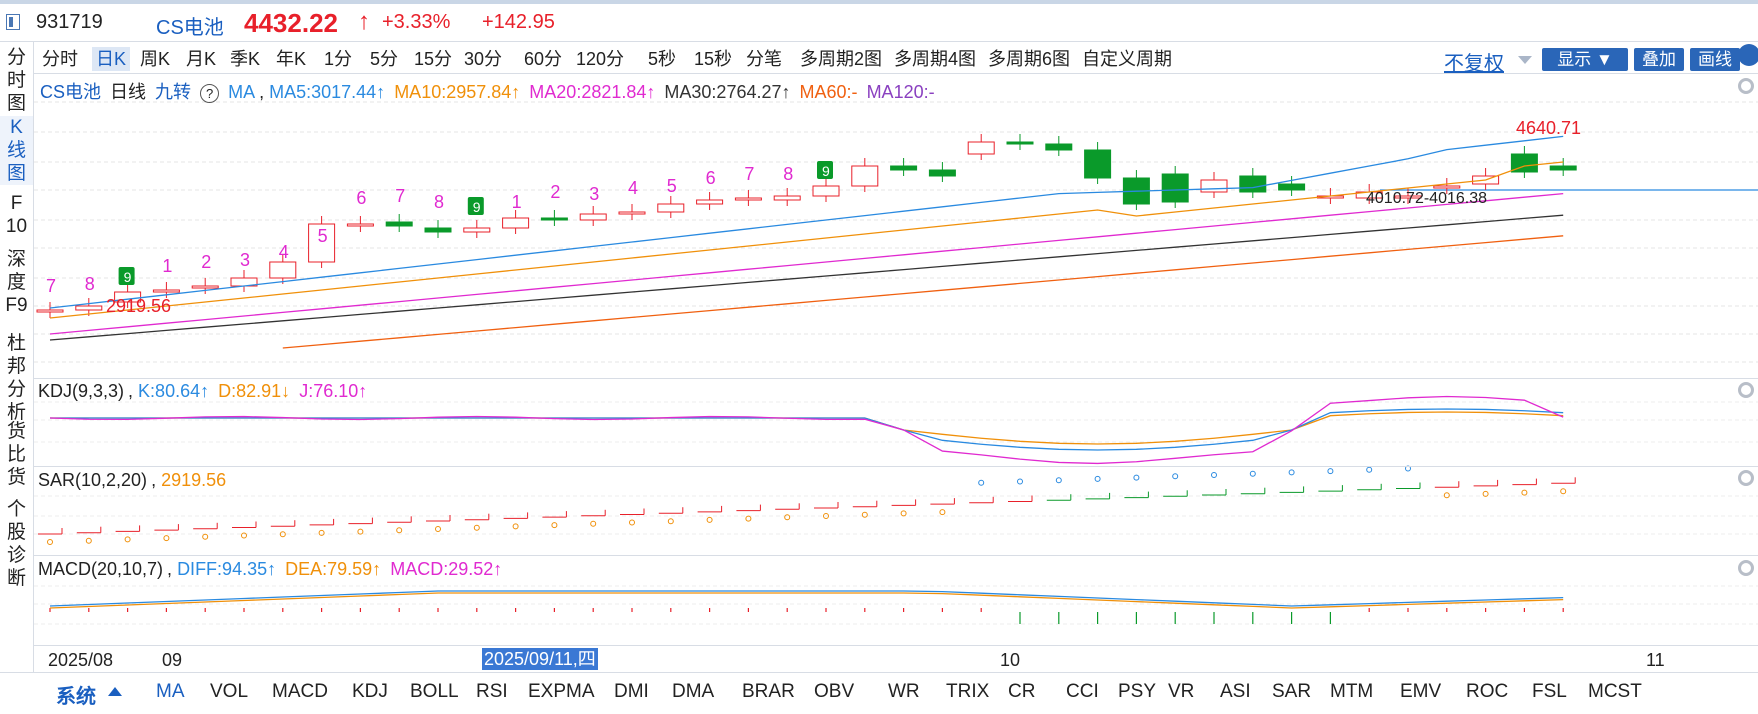 The image size is (1758, 714). What do you see at coordinates (128, 277) in the screenshot?
I see `td-count-label: 9` at bounding box center [128, 277].